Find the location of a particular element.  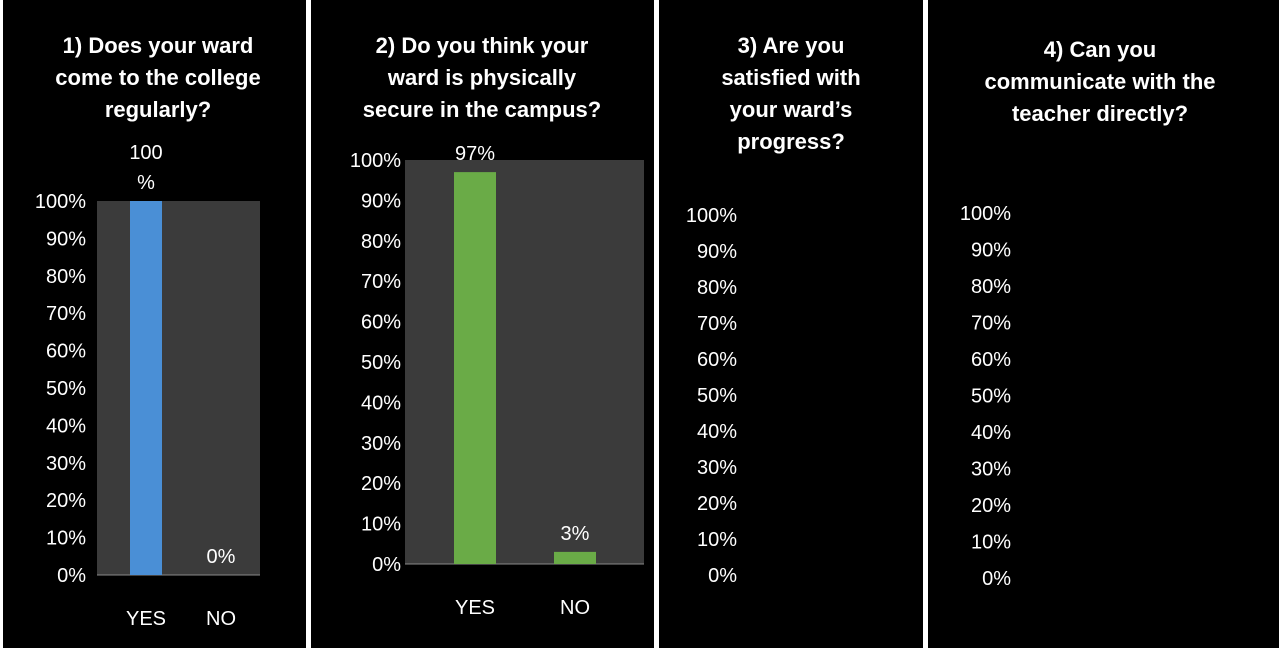

chart-title-line: secure in the campus? is located at coordinates (482, 109).